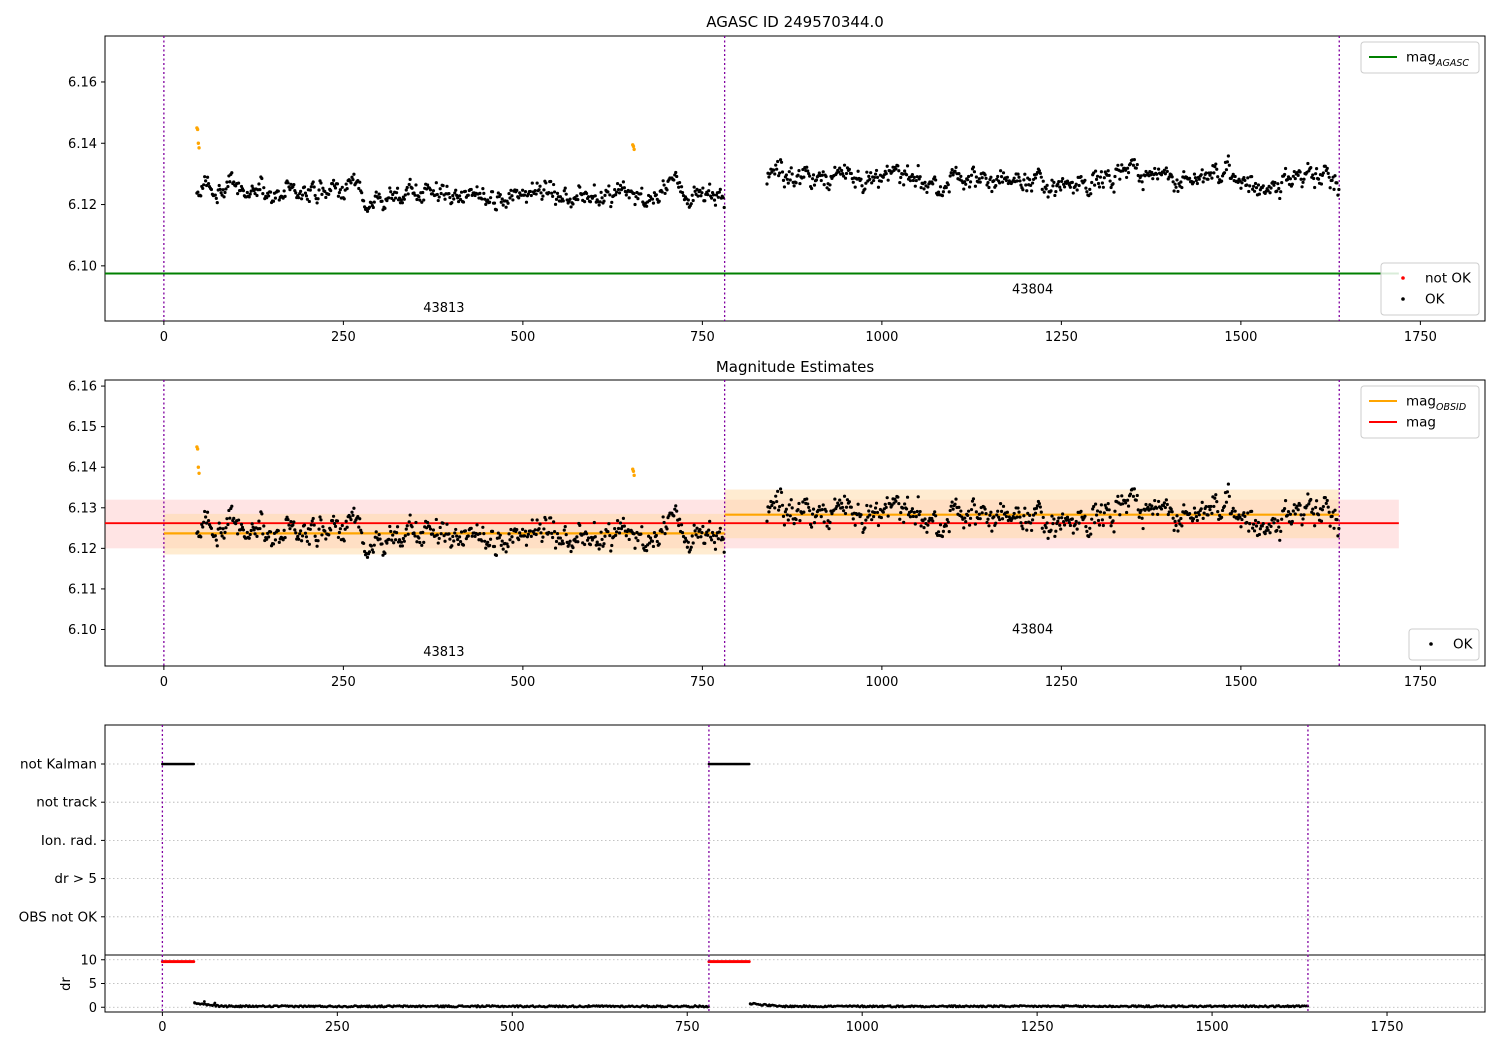 The image size is (1500, 1050). What do you see at coordinates (75, 879) in the screenshot?
I see `flag-row-label: dr > 5` at bounding box center [75, 879].